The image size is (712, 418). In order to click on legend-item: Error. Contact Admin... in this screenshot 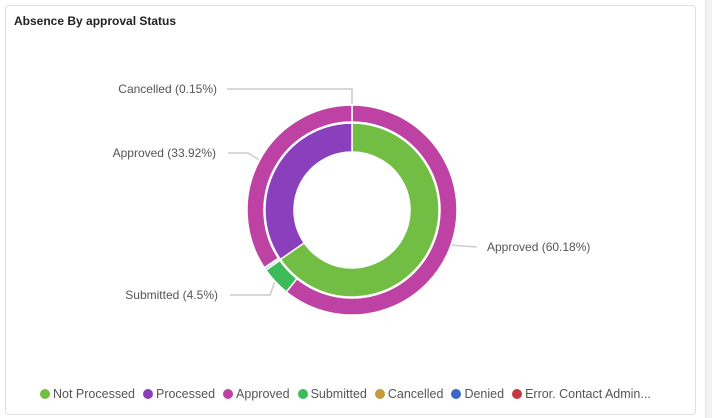, I will do `click(581, 394)`.